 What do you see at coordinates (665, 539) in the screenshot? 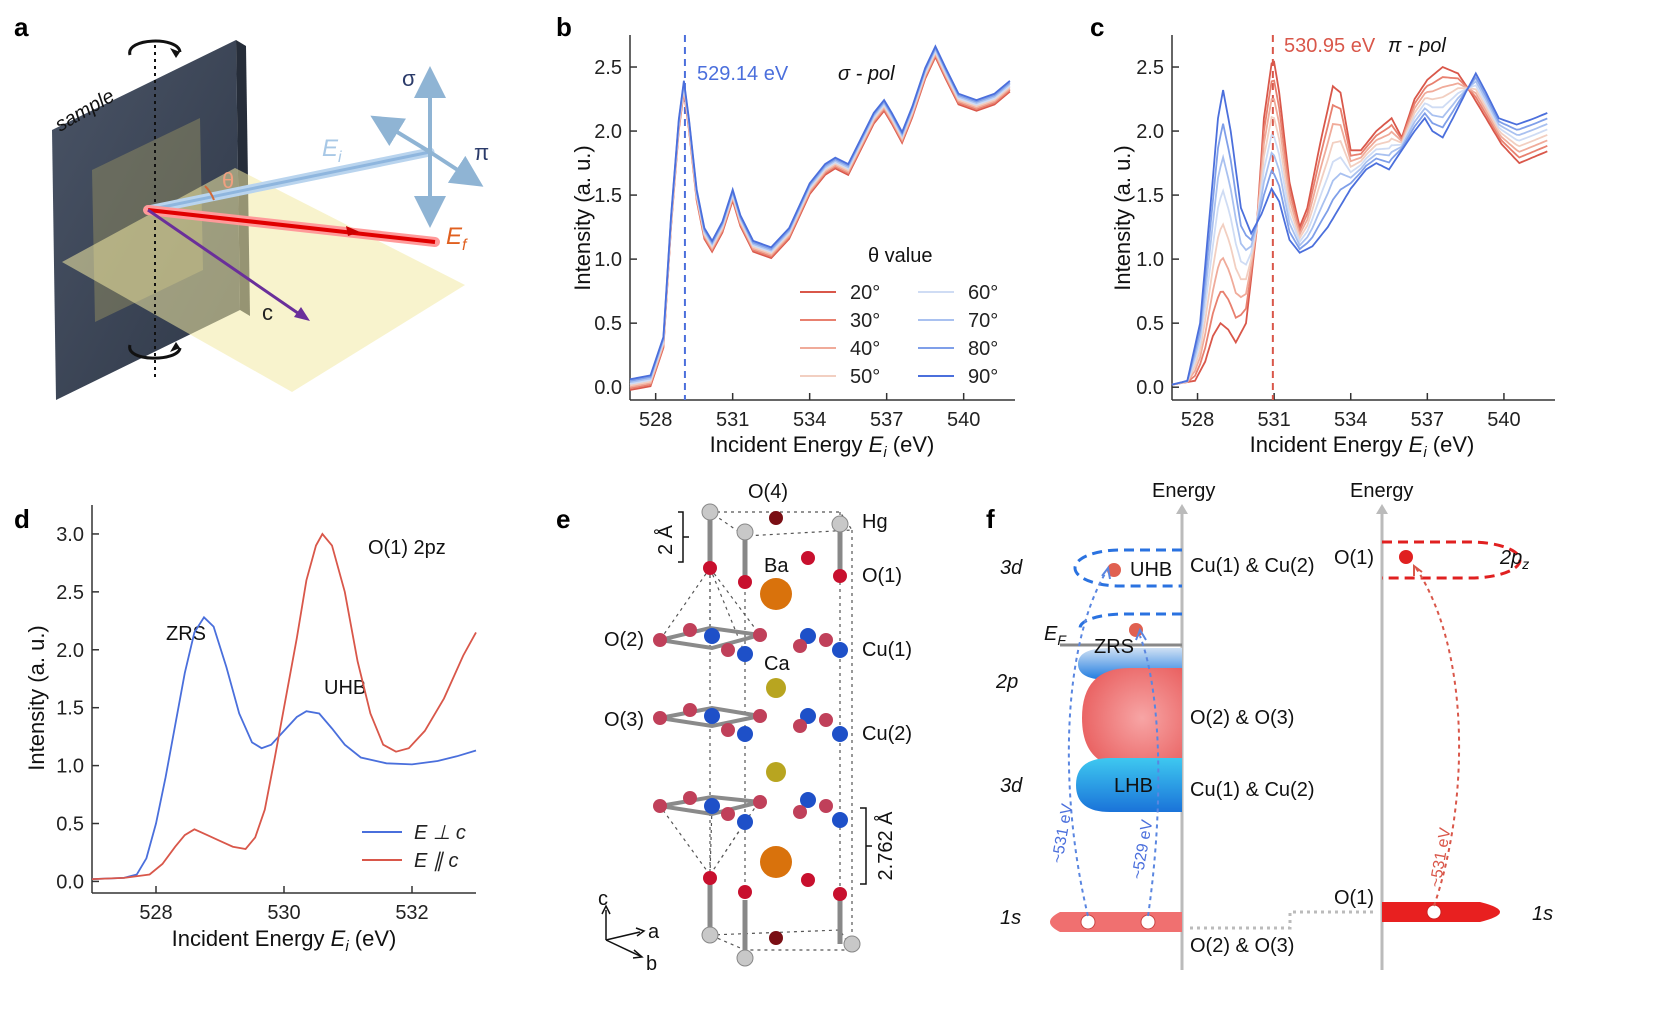
I see `distance-top-label: 2 Å` at bounding box center [665, 539].